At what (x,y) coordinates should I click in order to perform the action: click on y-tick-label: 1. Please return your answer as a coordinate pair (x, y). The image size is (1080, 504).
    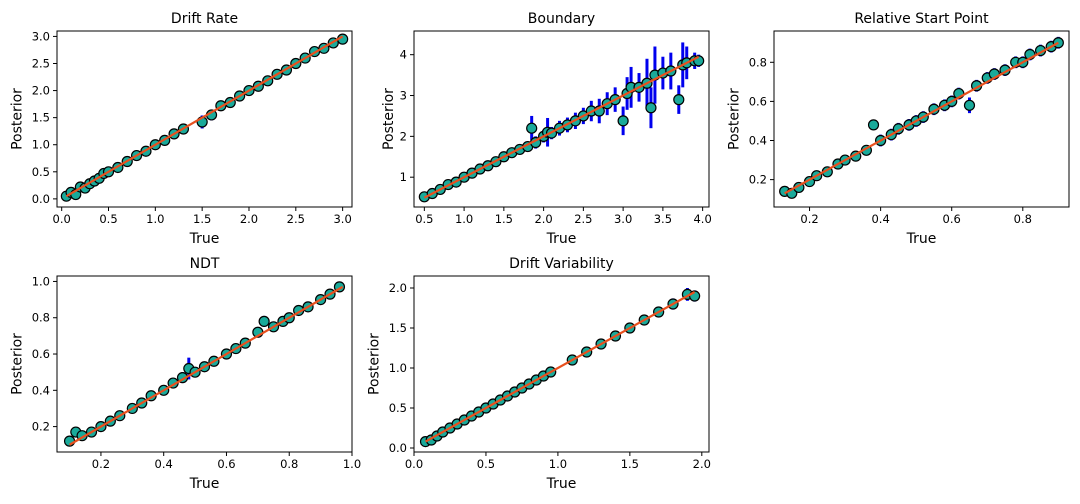
    Looking at the image, I should click on (403, 177).